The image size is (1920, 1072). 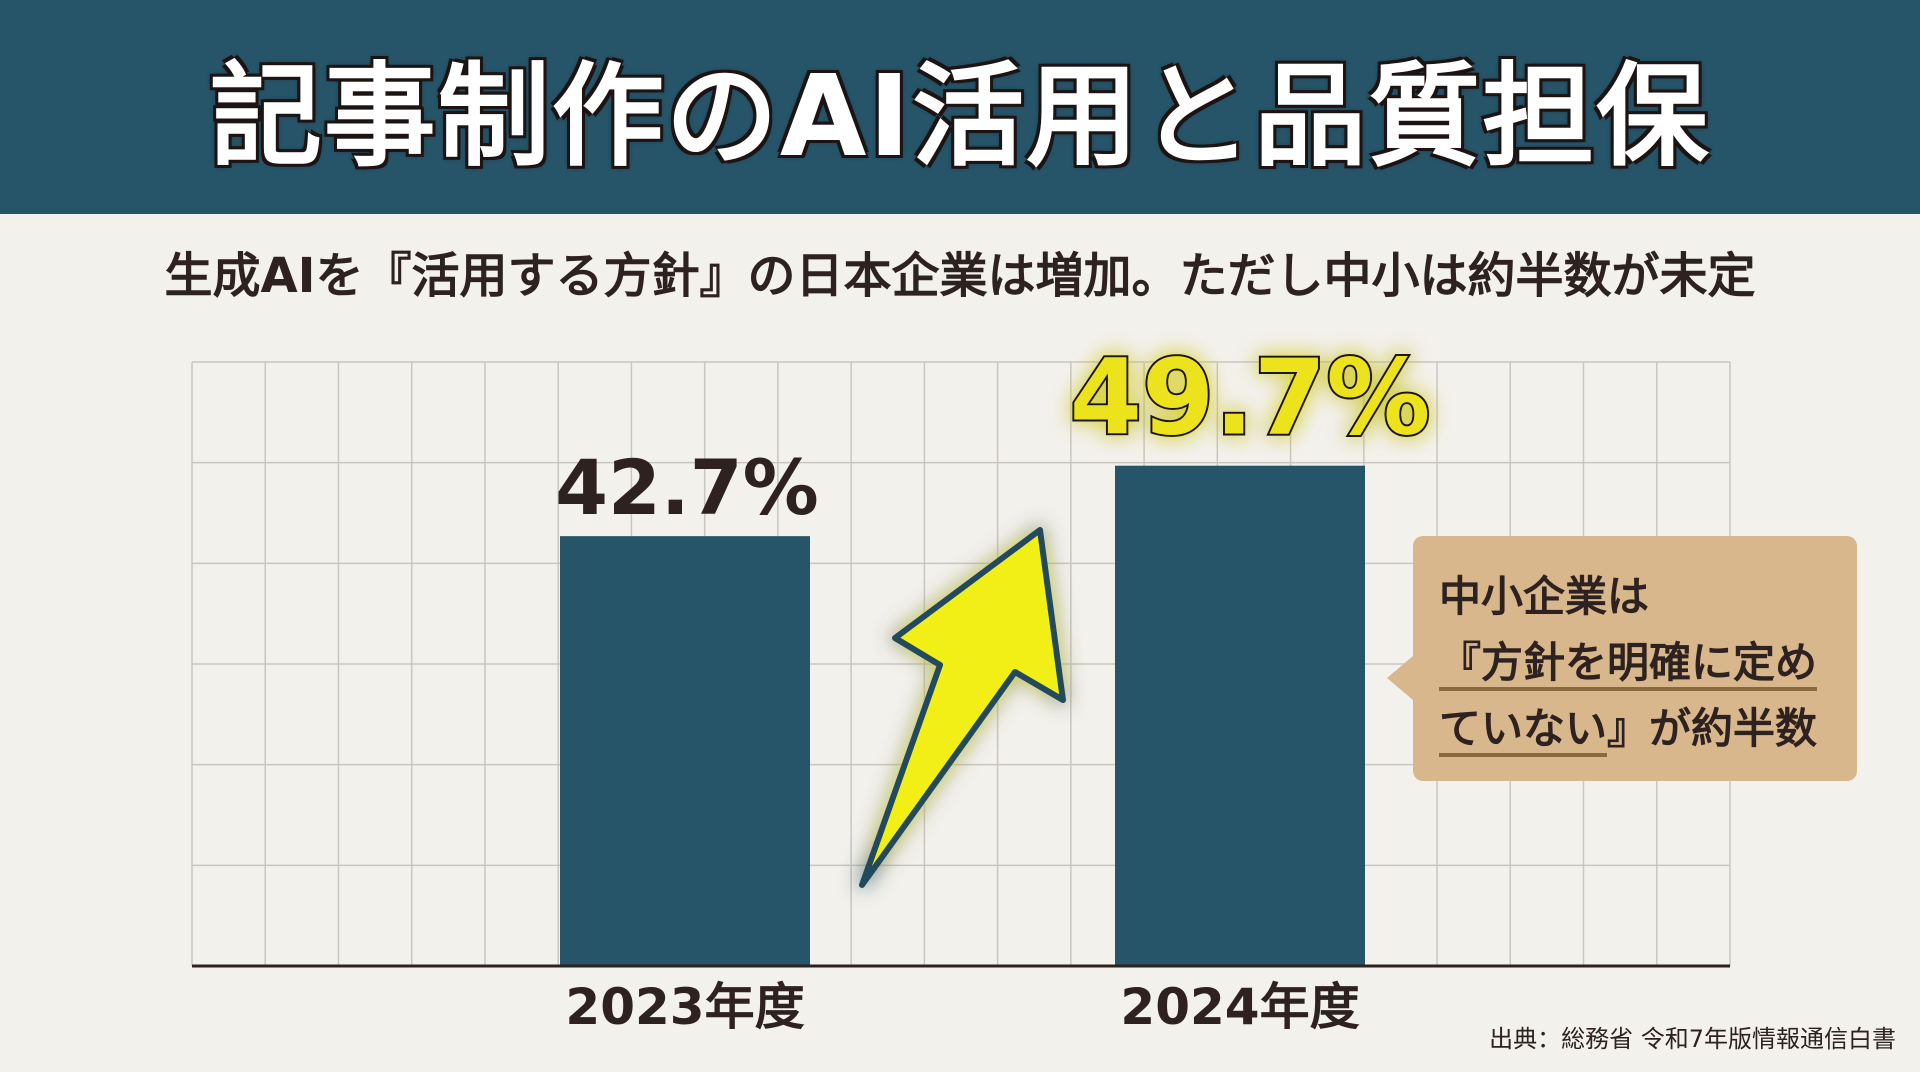 What do you see at coordinates (1648, 663) in the screenshot?
I see `callout-line-2: 『方針を明確に定め` at bounding box center [1648, 663].